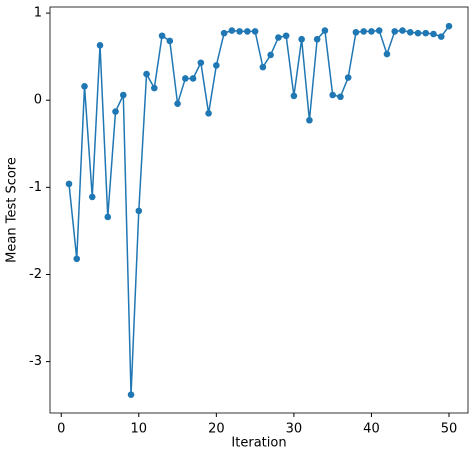 This screenshot has width=474, height=461. I want to click on y-tick-label: -2, so click(35, 274).